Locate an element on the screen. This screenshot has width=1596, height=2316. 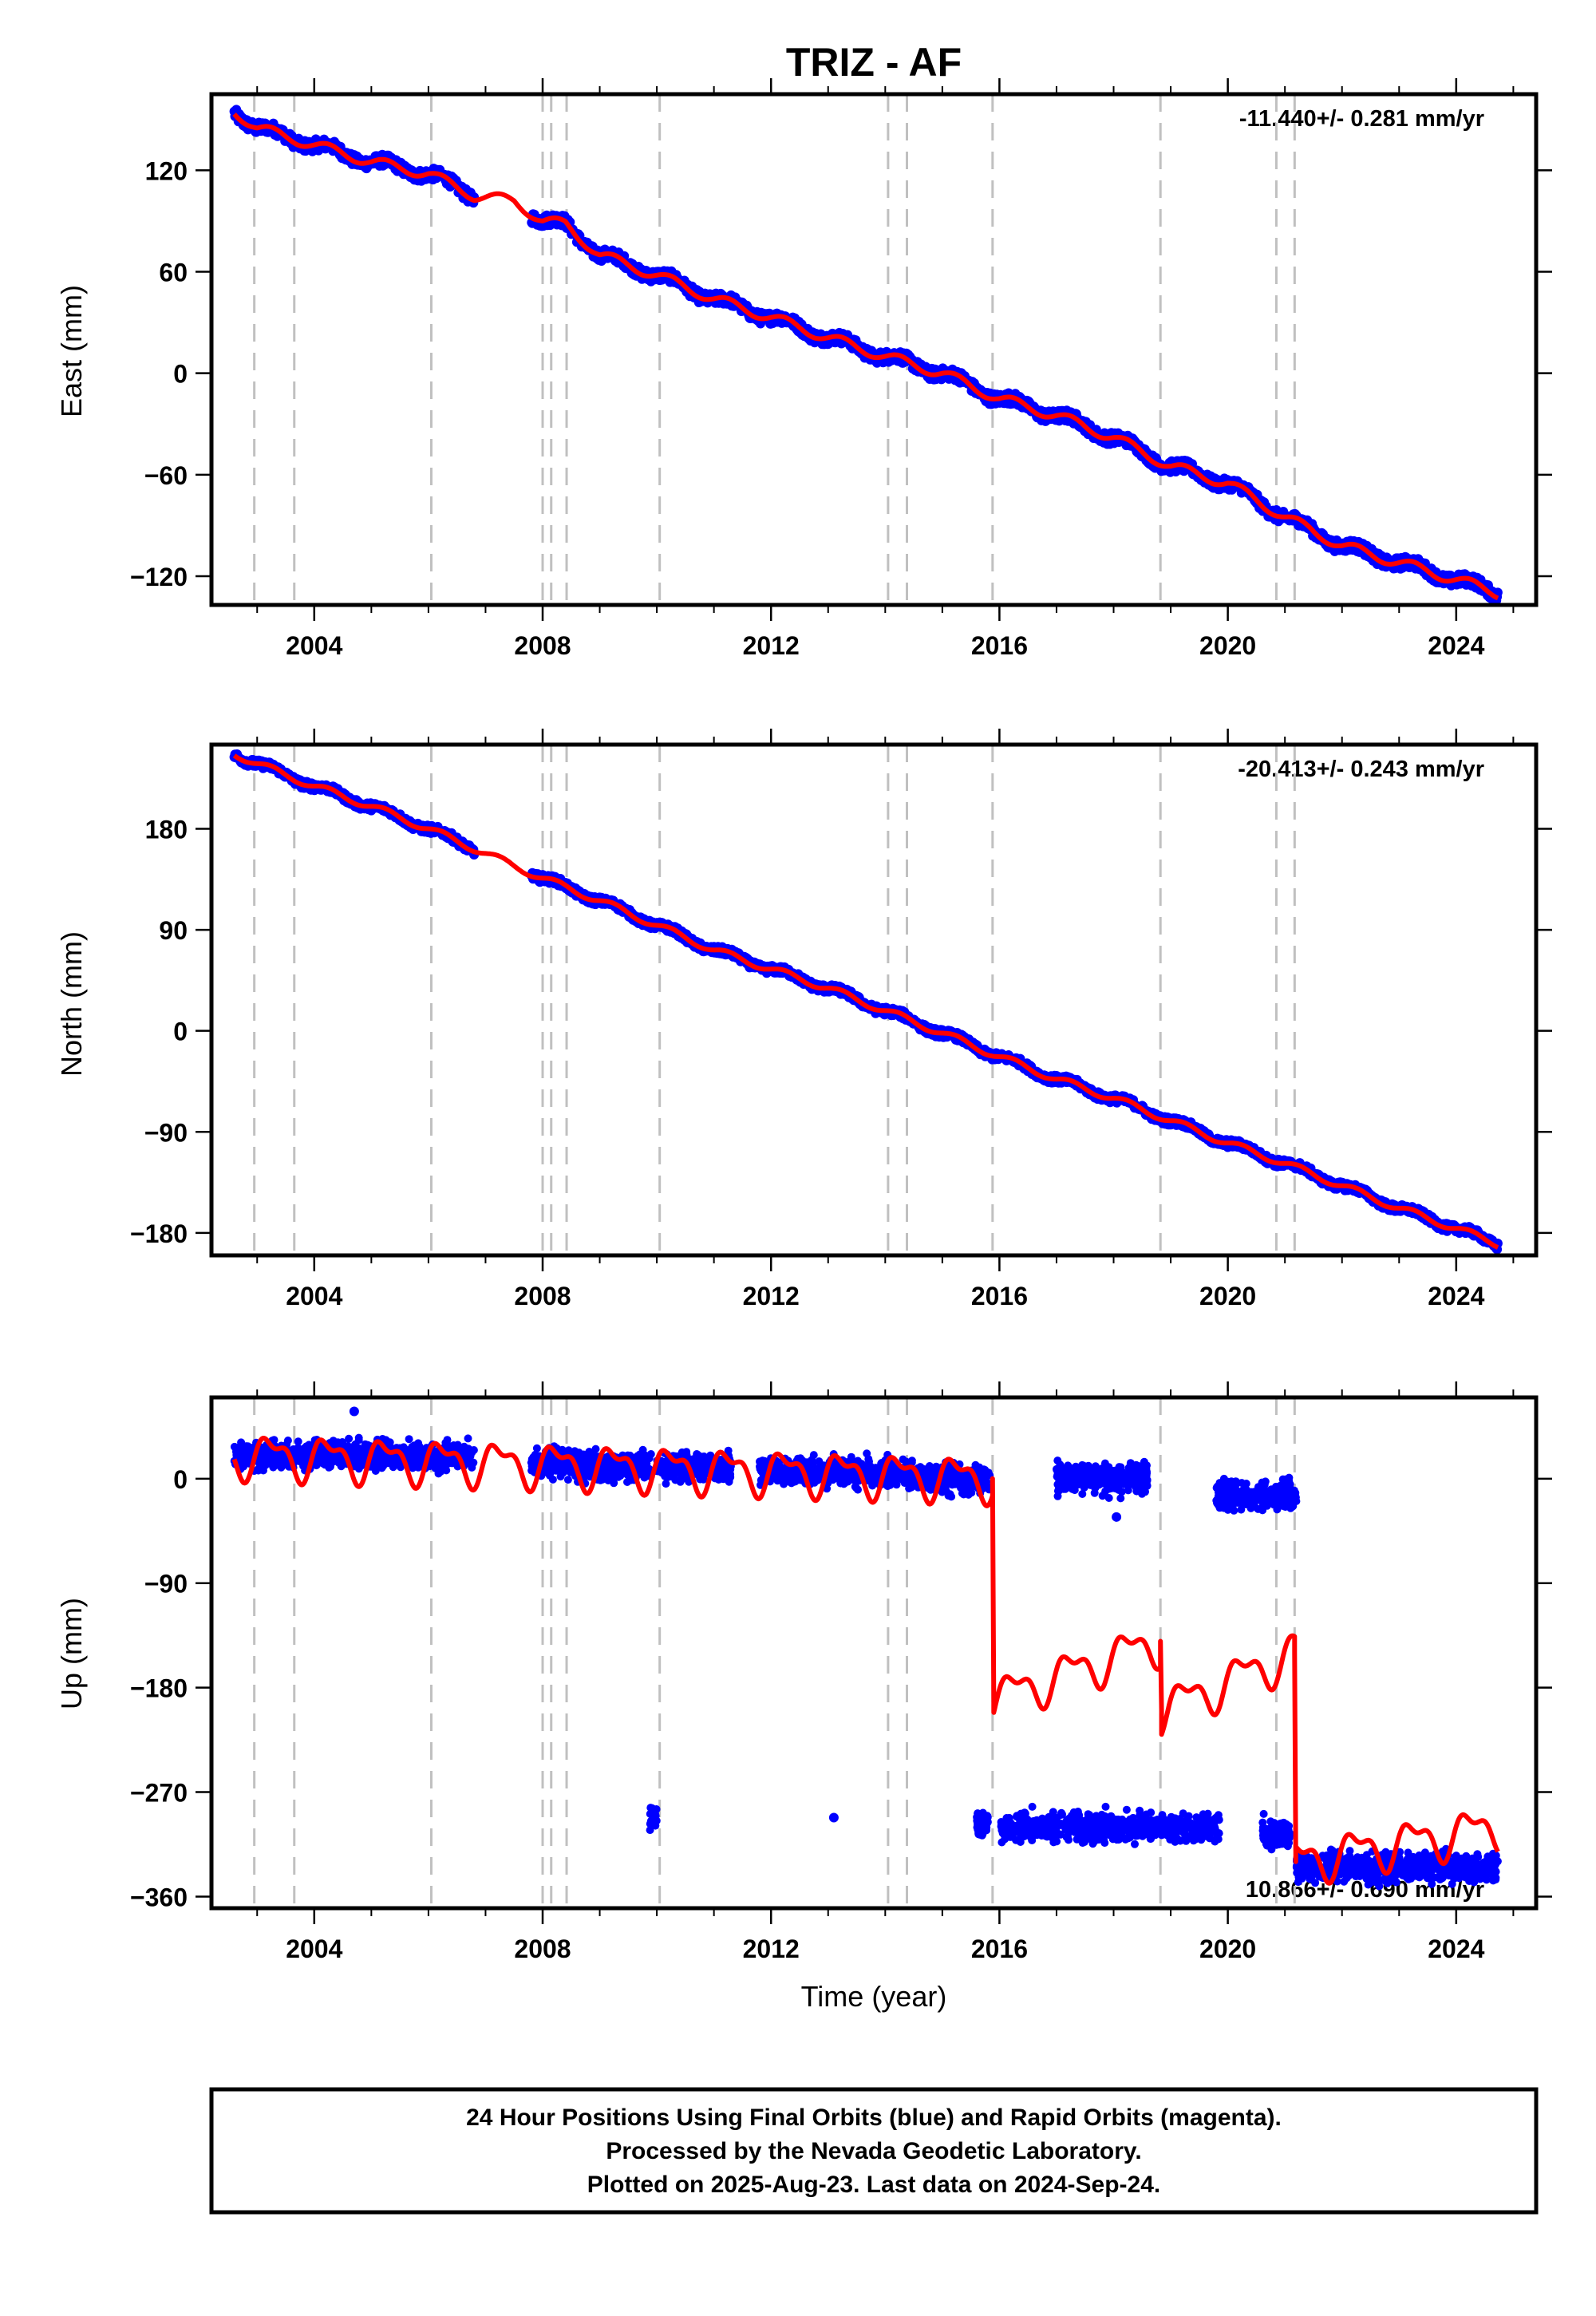
rate-label: -20.413+/- 0.243 mm/yr is located at coordinates (1361, 769).